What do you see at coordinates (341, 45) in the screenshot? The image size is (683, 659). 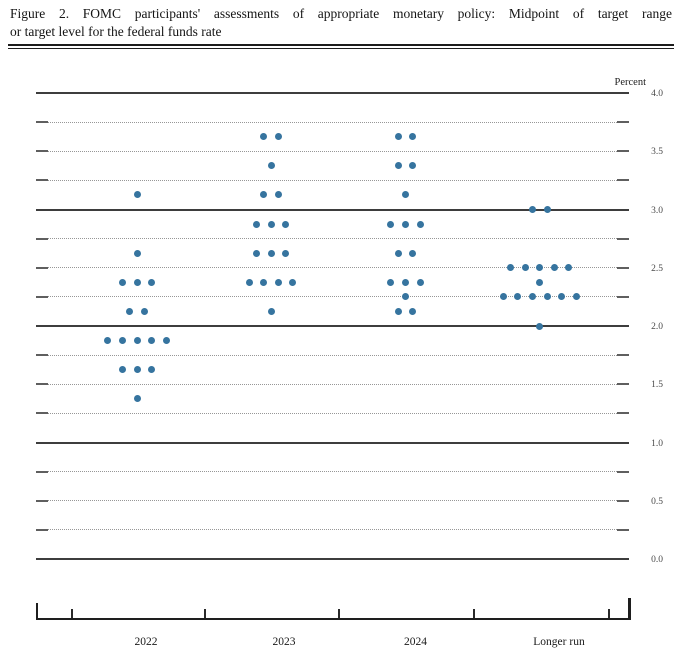 I see `title-double-rule-top` at bounding box center [341, 45].